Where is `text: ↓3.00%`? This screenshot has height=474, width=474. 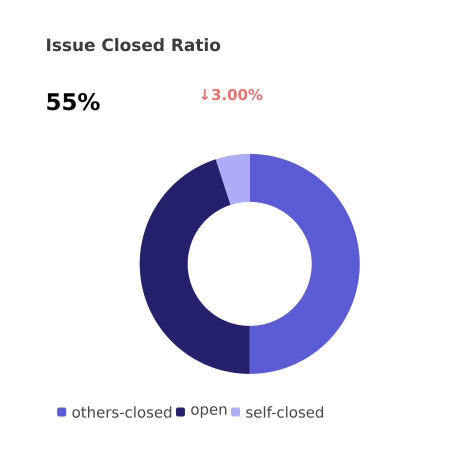 text: ↓3.00% is located at coordinates (231, 94).